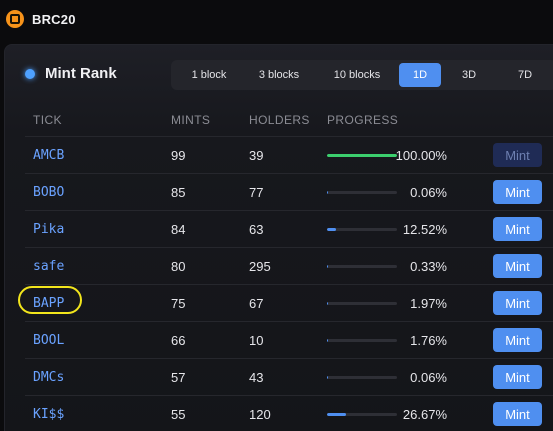 This screenshot has width=553, height=431. I want to click on top-bar: BRC20, so click(276, 19).